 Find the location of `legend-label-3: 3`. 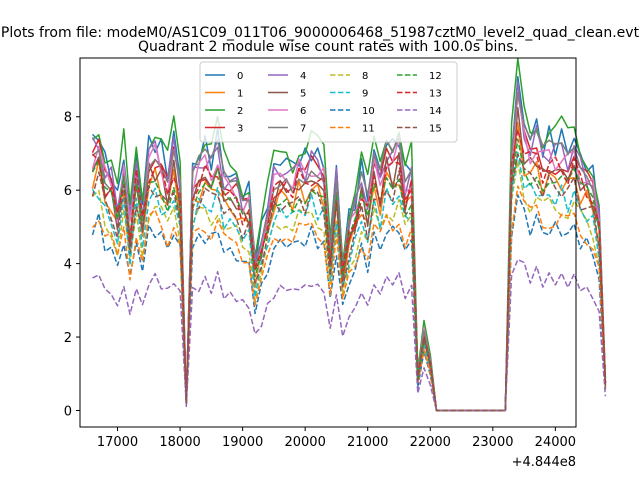

legend-label-3: 3 is located at coordinates (240, 129).